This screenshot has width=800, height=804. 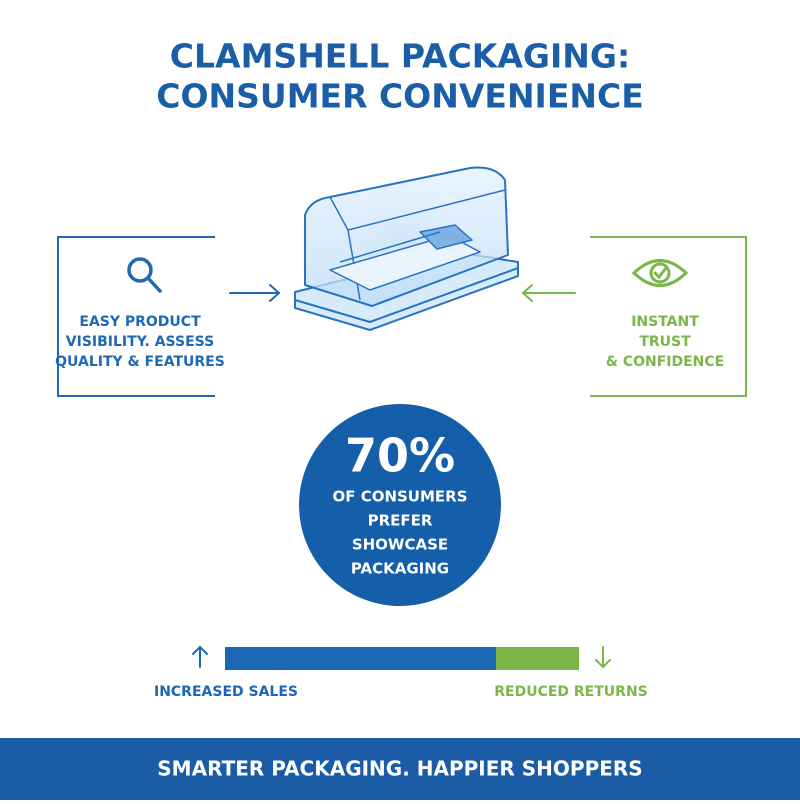 I want to click on magnifier-icon, so click(x=144, y=275).